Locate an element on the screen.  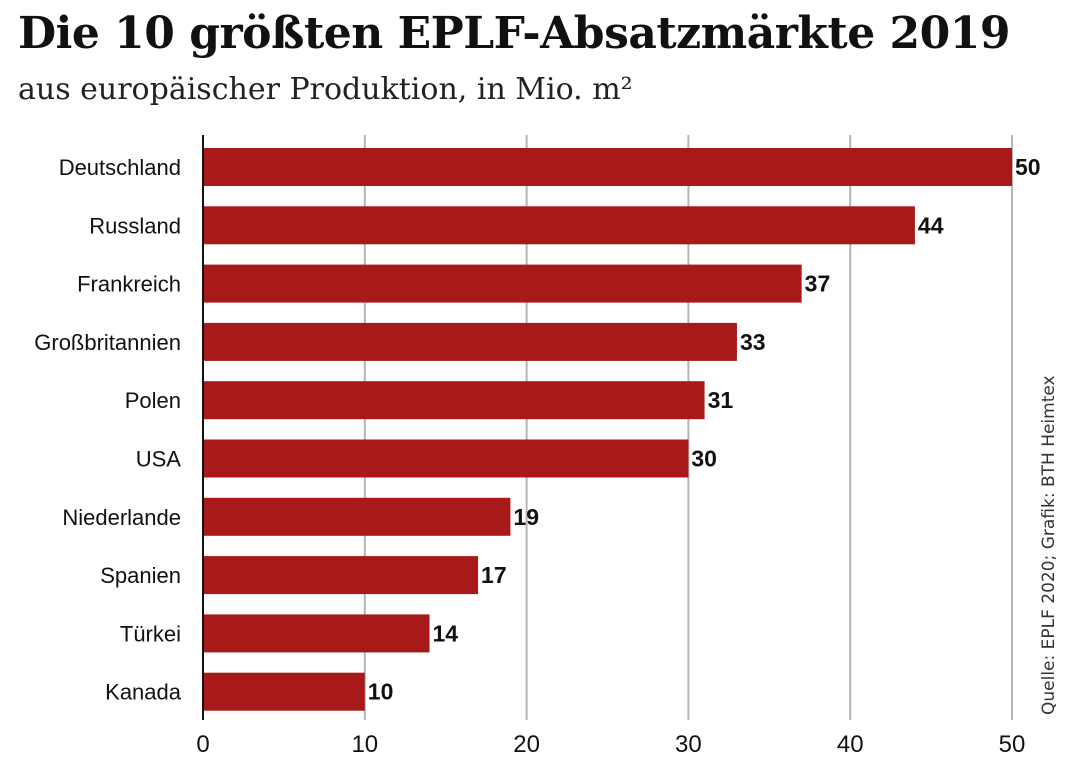
x-tick-label: 50 is located at coordinates (1012, 744).